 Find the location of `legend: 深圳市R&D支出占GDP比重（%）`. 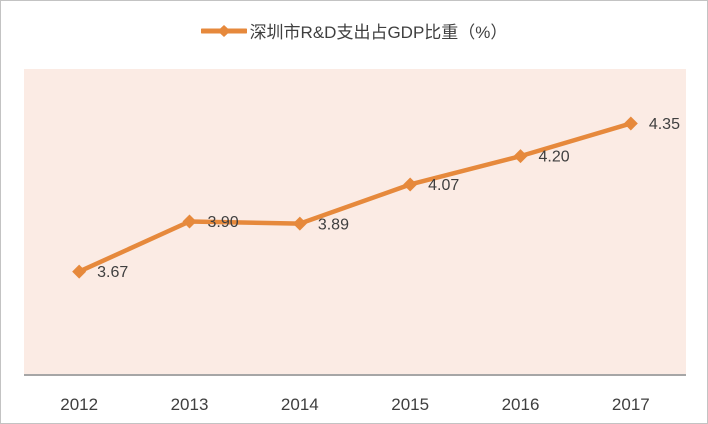

legend: 深圳市R&D支出占GDP比重（%） is located at coordinates (354, 30).